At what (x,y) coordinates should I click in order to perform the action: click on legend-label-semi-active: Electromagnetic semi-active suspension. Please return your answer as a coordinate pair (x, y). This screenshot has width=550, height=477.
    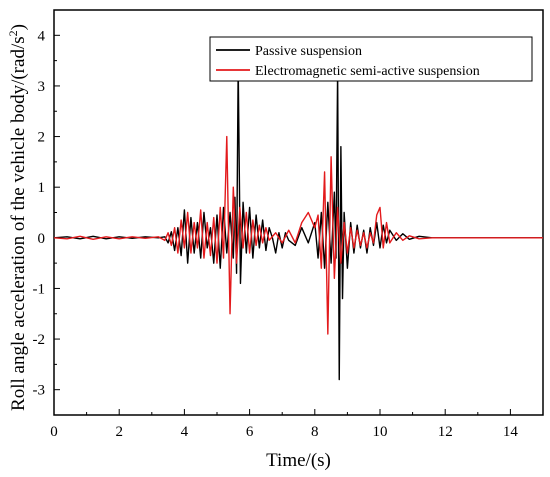
    Looking at the image, I should click on (367, 71).